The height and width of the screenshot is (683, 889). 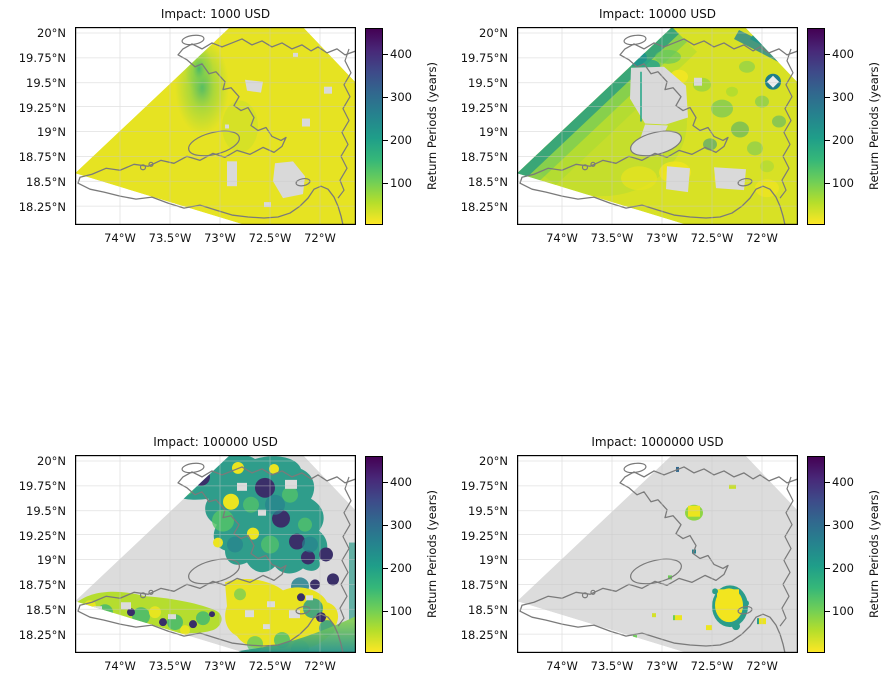 What do you see at coordinates (657, 442) in the screenshot?
I see `subplot-title: Impact: 1000000 USD` at bounding box center [657, 442].